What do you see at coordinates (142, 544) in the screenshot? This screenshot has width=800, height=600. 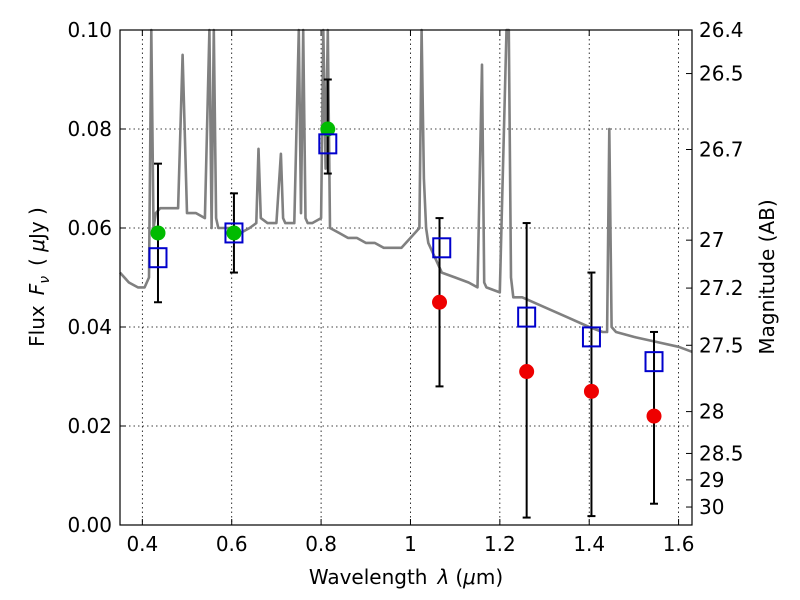 I see `x-tick-label: 0.4` at bounding box center [142, 544].